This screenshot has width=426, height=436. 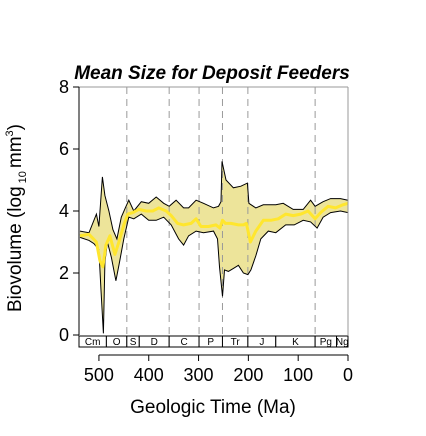 I want to click on period-label: Pg, so click(x=326, y=342).